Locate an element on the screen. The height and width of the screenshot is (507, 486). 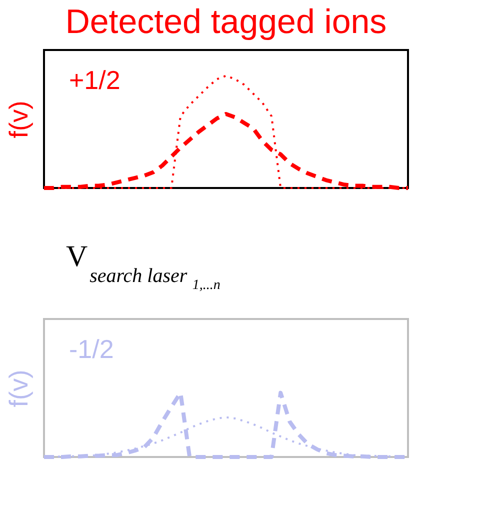
text: -1/2 is located at coordinates (91, 349).